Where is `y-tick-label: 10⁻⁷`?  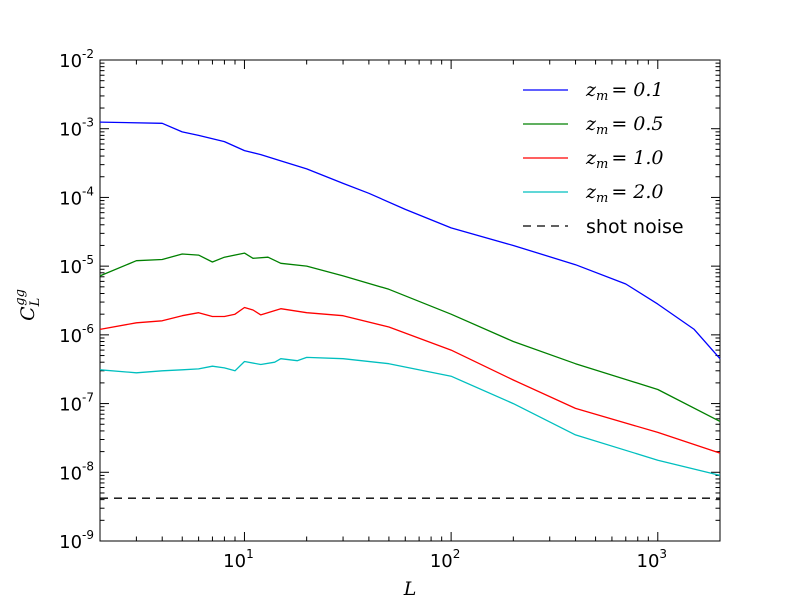 y-tick-label: 10⁻⁷ is located at coordinates (76, 403).